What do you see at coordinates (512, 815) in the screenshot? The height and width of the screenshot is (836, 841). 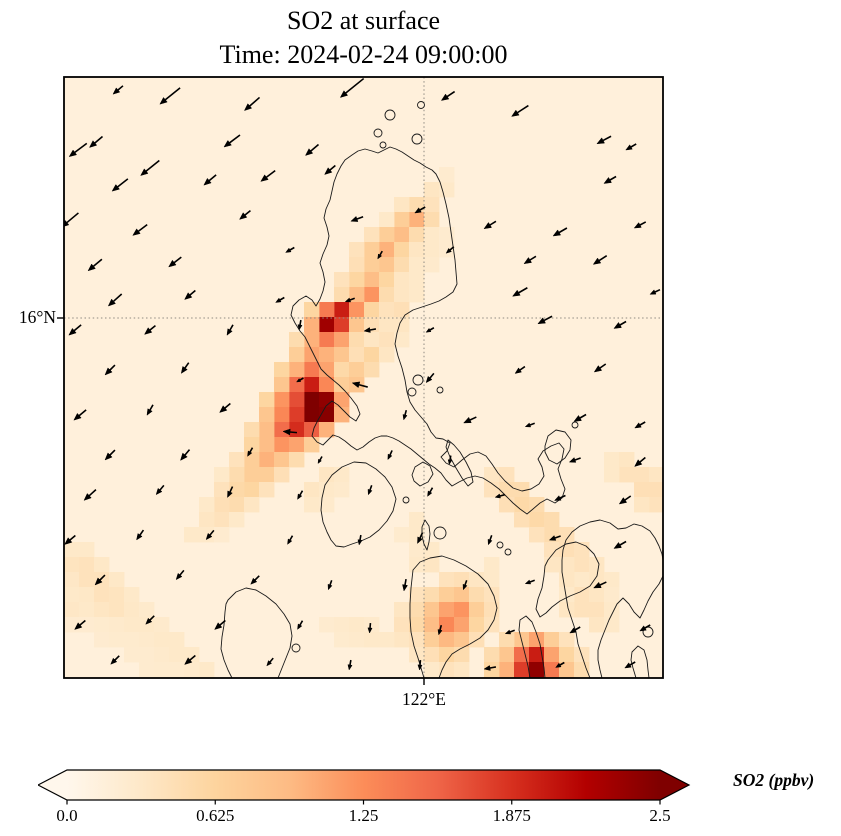 I see `colorbar-tick-label: 1.875` at bounding box center [512, 815].